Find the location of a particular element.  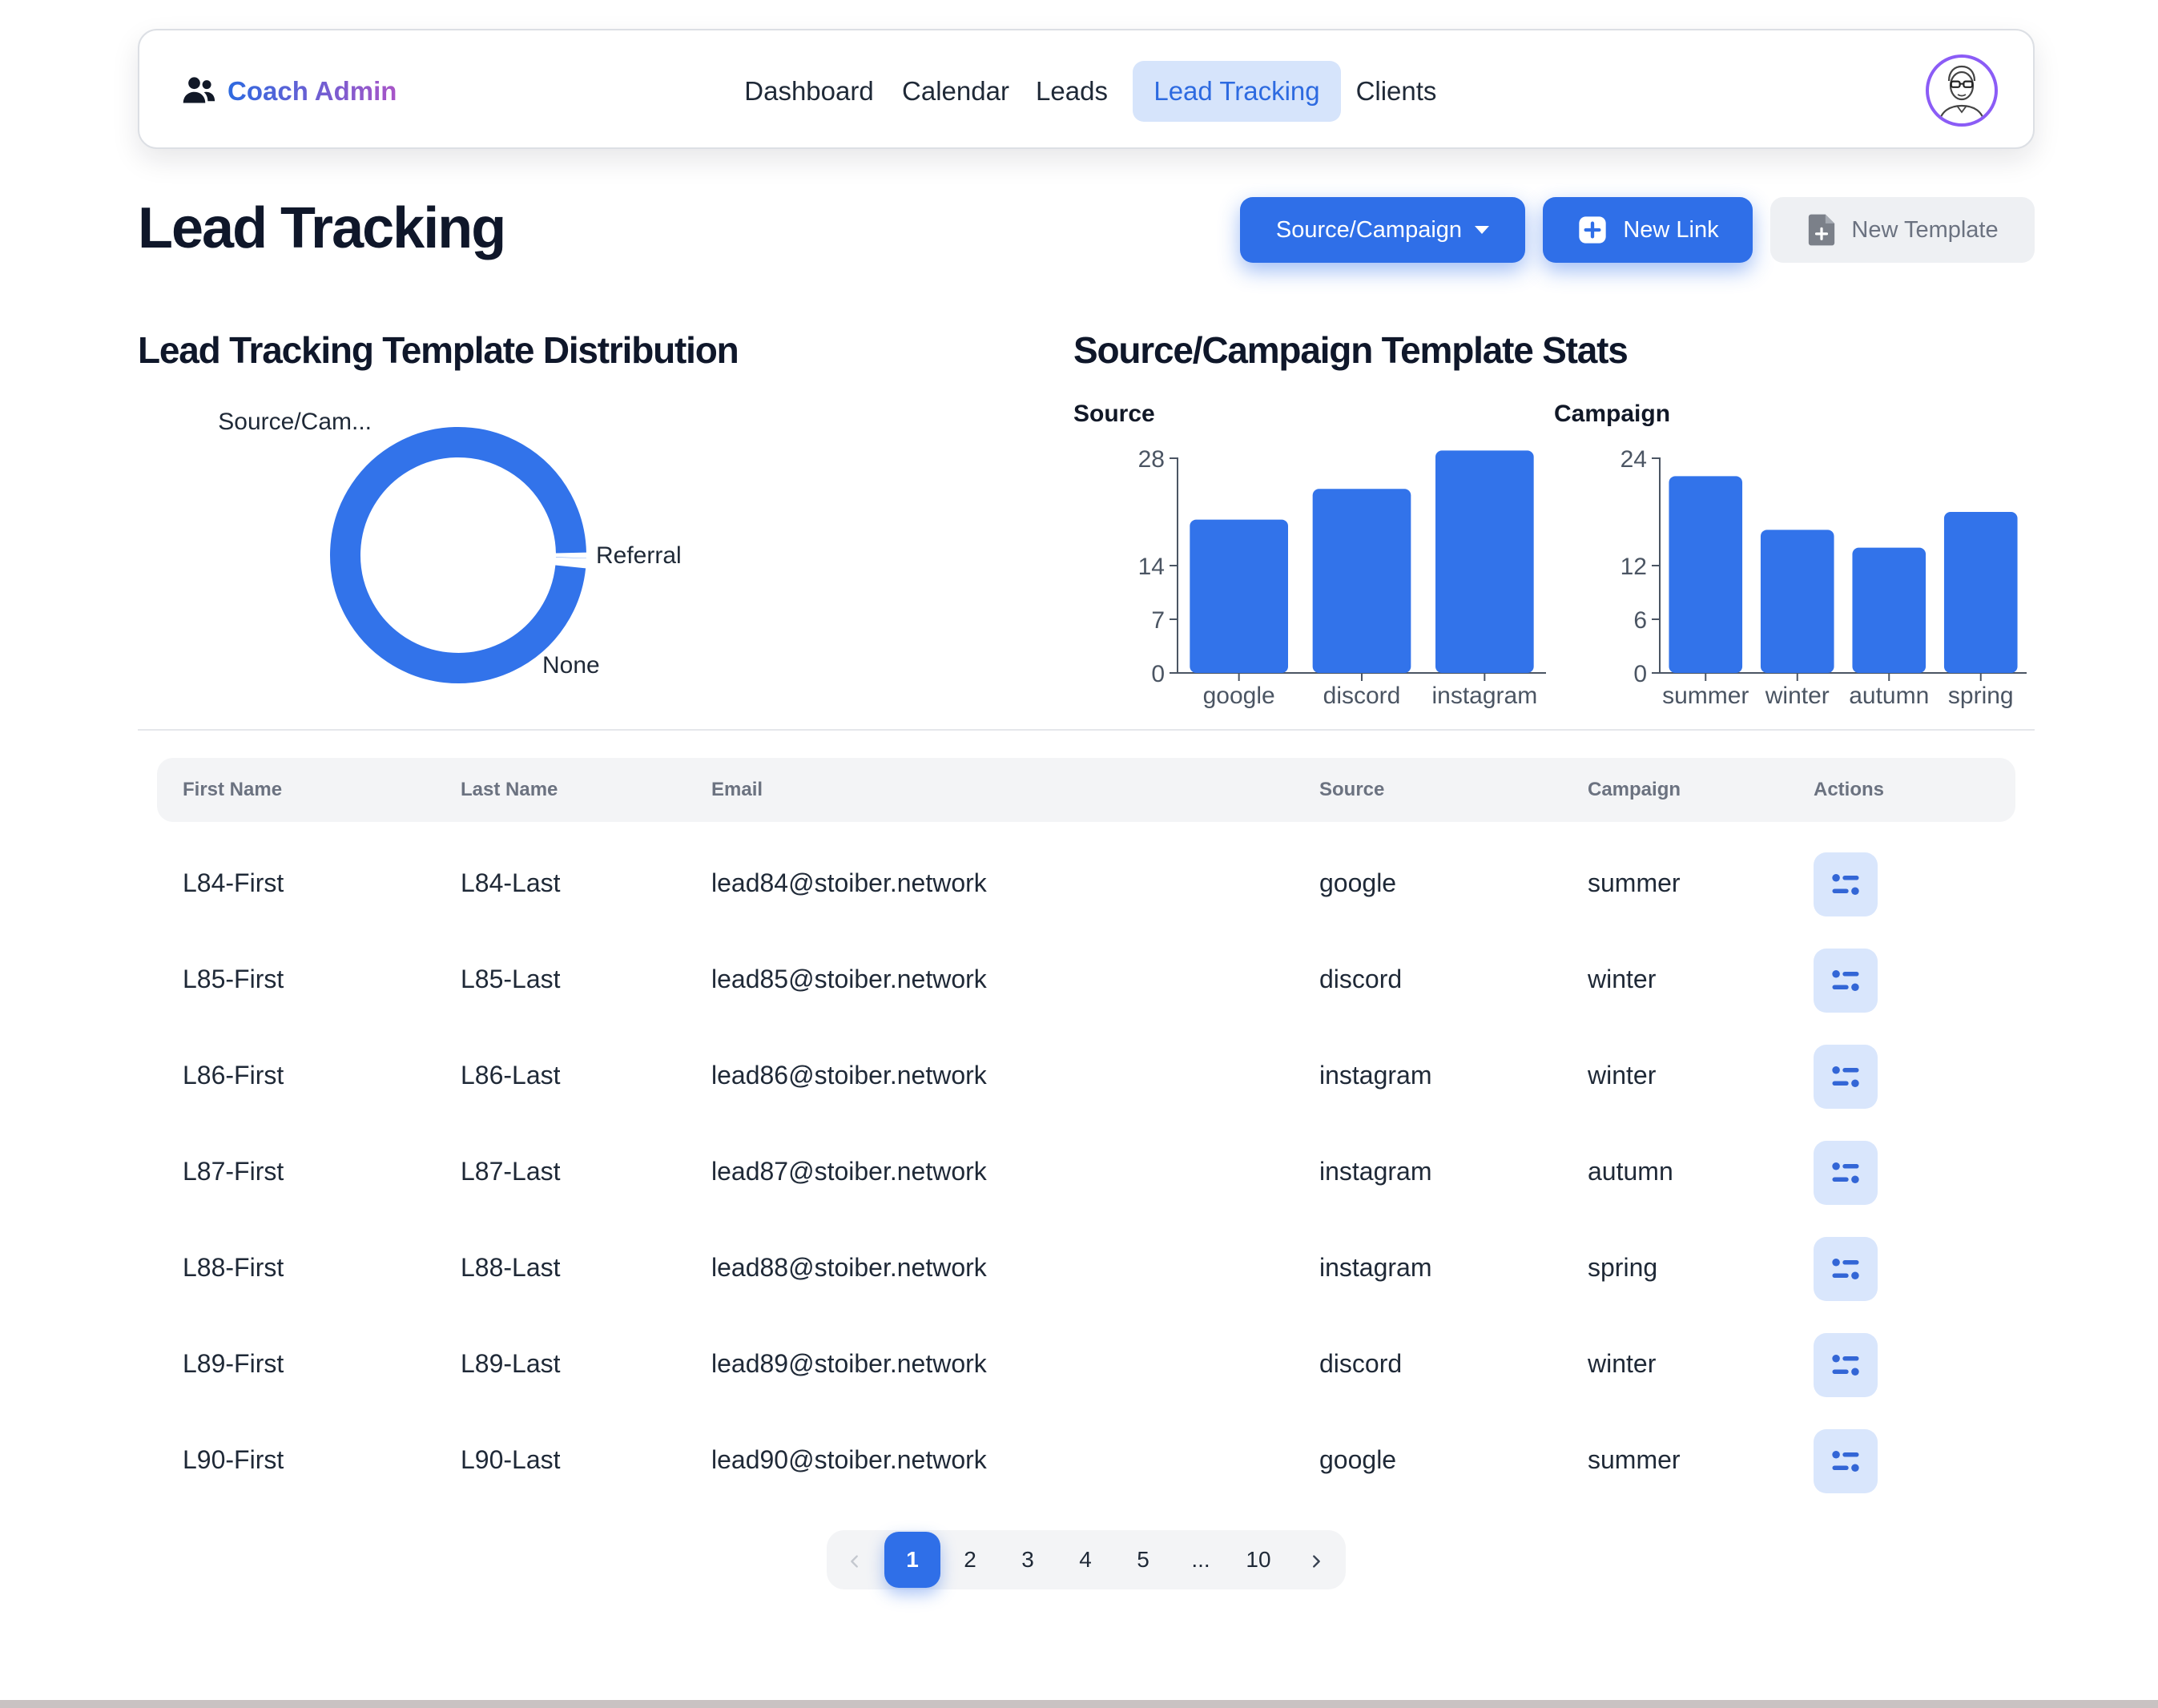

cell-email: lead85@stoiber.network is located at coordinates (849, 979).